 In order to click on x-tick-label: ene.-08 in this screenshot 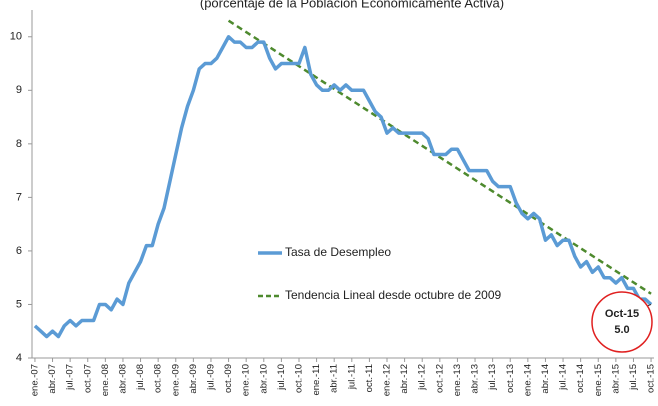, I will do `click(105, 380)`.